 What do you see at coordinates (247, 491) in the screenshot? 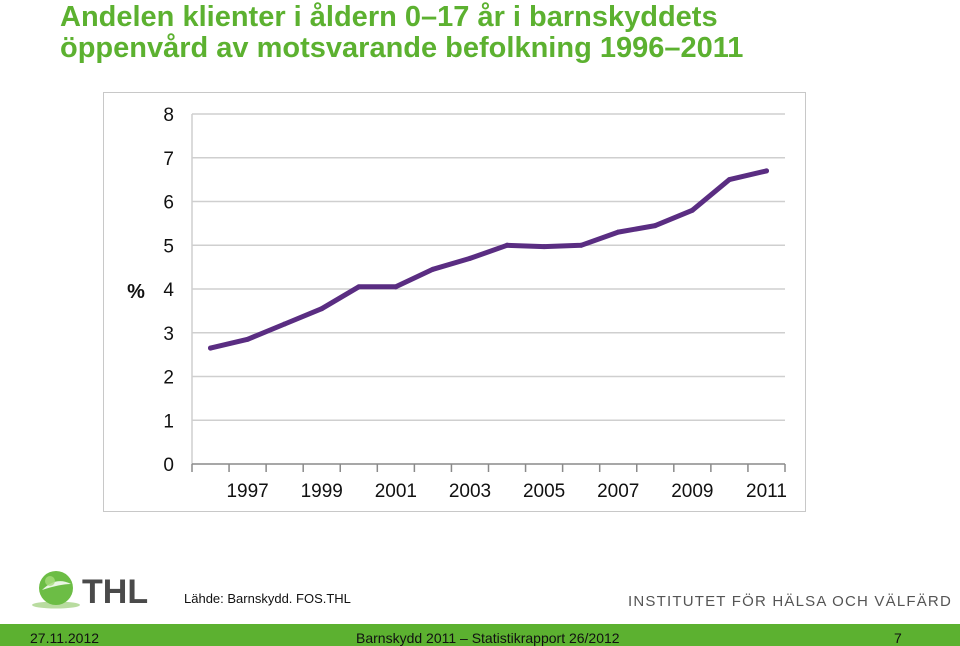
I see `x-tick-label: 1997` at bounding box center [247, 491].